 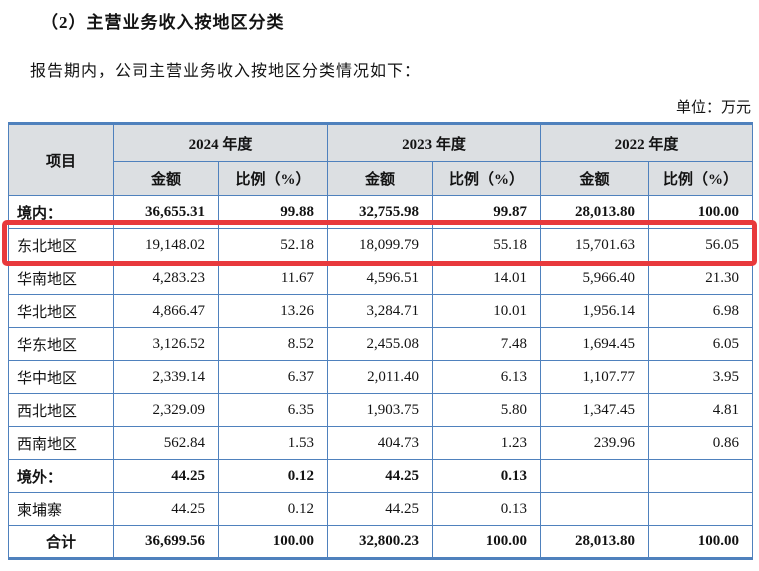 I want to click on row-label: 东北地区, so click(x=61, y=245).